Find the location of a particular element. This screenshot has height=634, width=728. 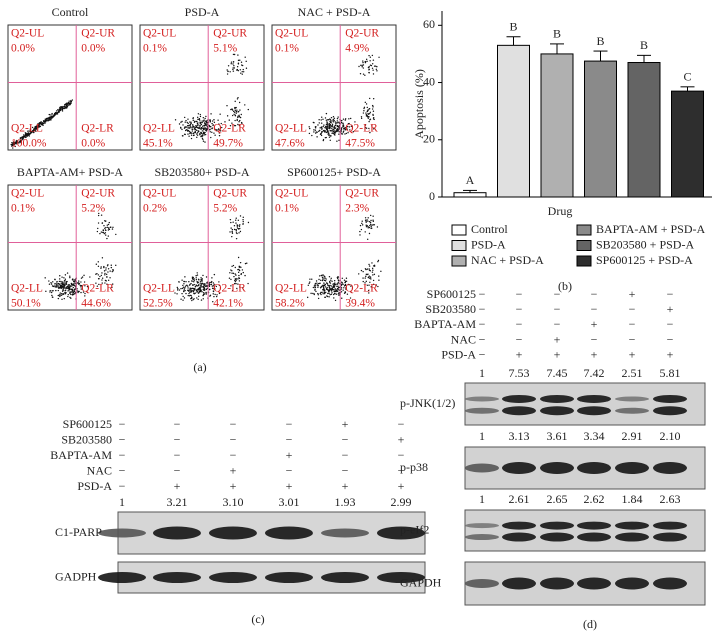

quadrant-value: 44.6% is located at coordinates (96, 304).